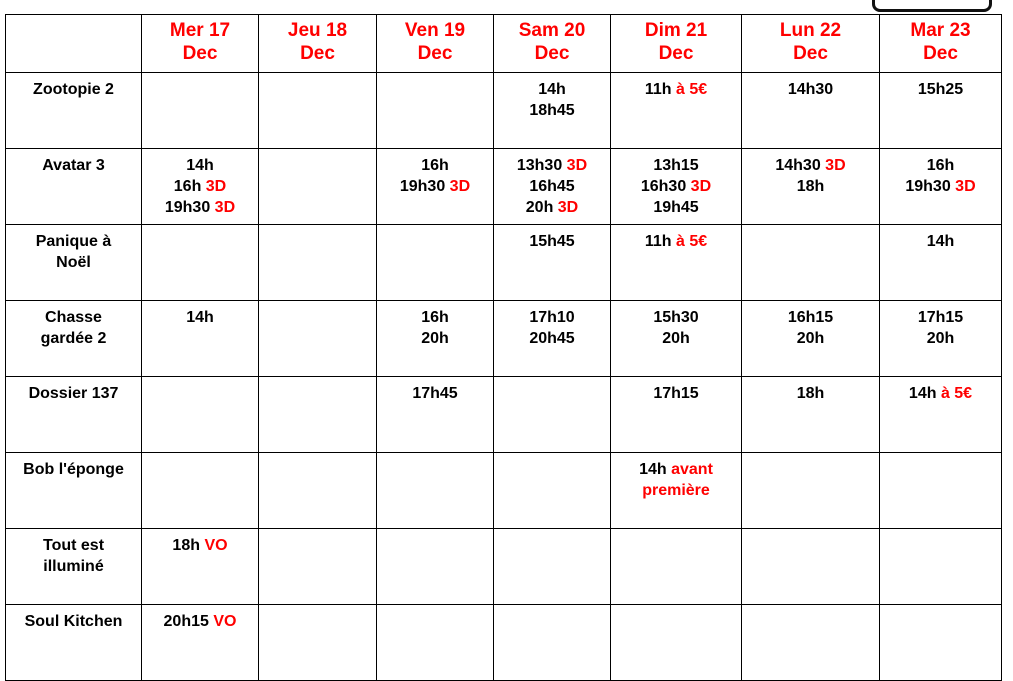 Image resolution: width=1013 pixels, height=681 pixels. I want to click on showtime: 20h, so click(435, 338).